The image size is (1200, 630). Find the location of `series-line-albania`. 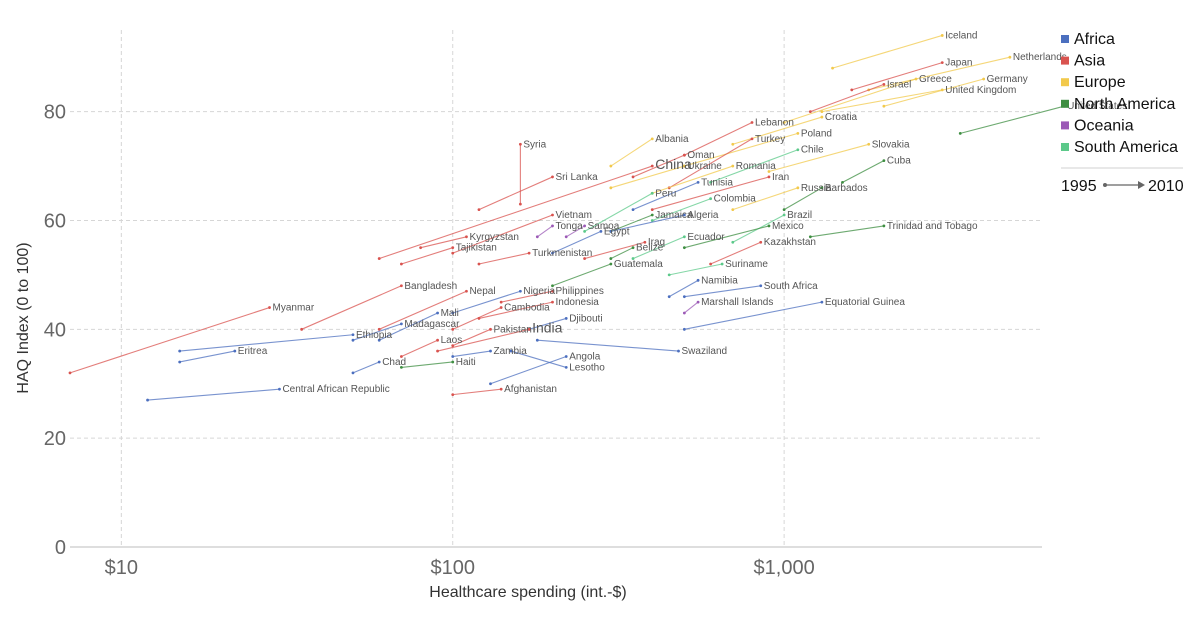

series-line-albania is located at coordinates (631, 152).